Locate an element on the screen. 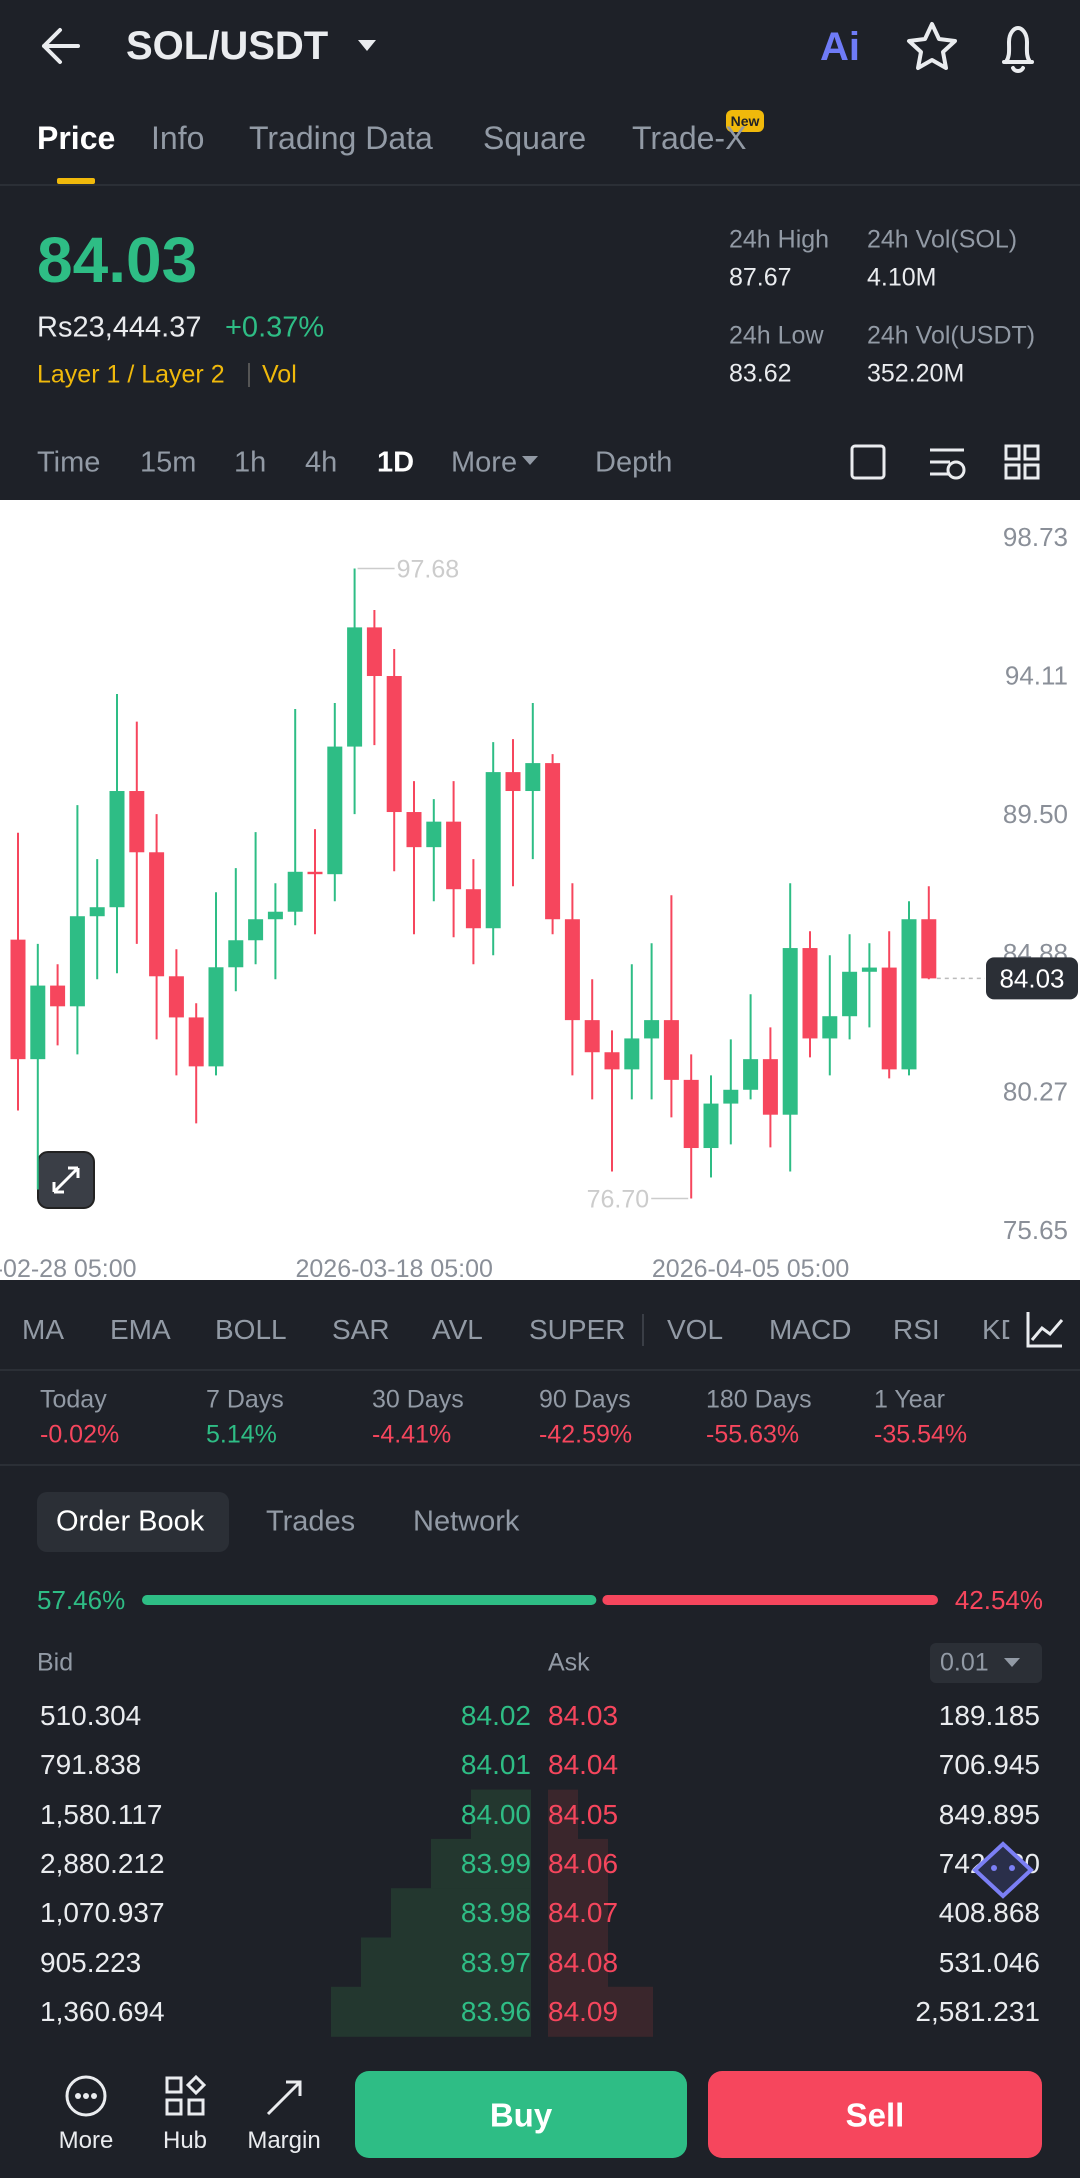 The width and height of the screenshot is (1080, 2178). indicator: VOL is located at coordinates (695, 1329).